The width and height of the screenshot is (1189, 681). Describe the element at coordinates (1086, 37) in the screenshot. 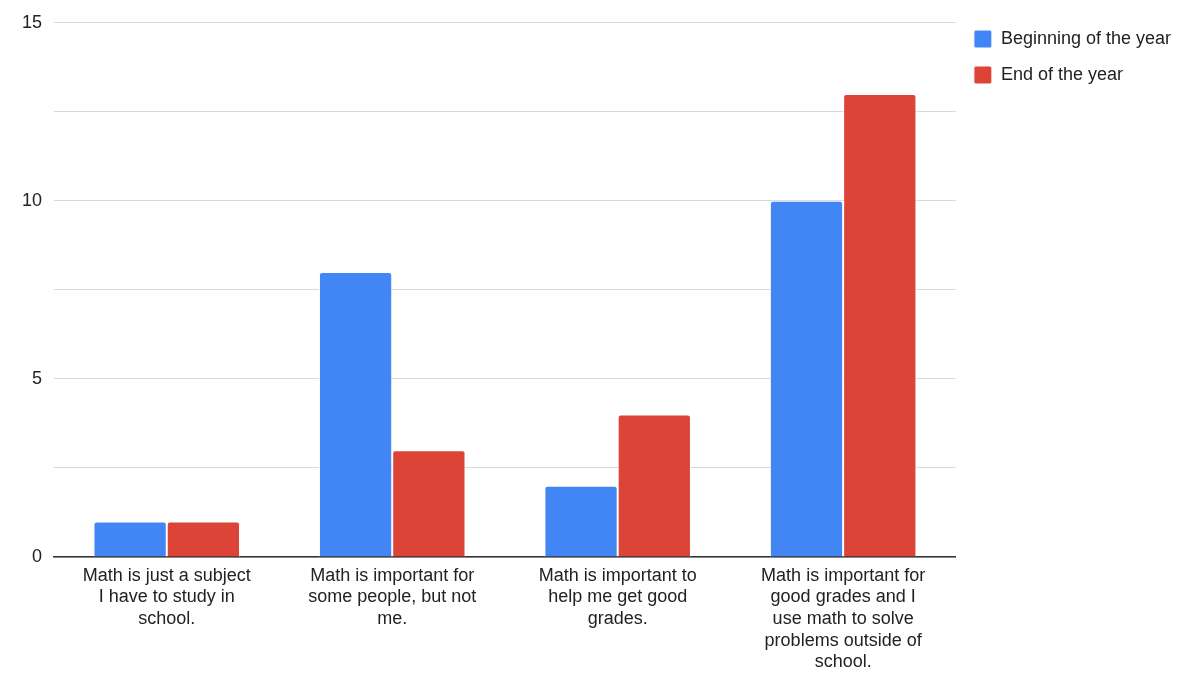

I see `legend-label: Beginning of the year` at that location.